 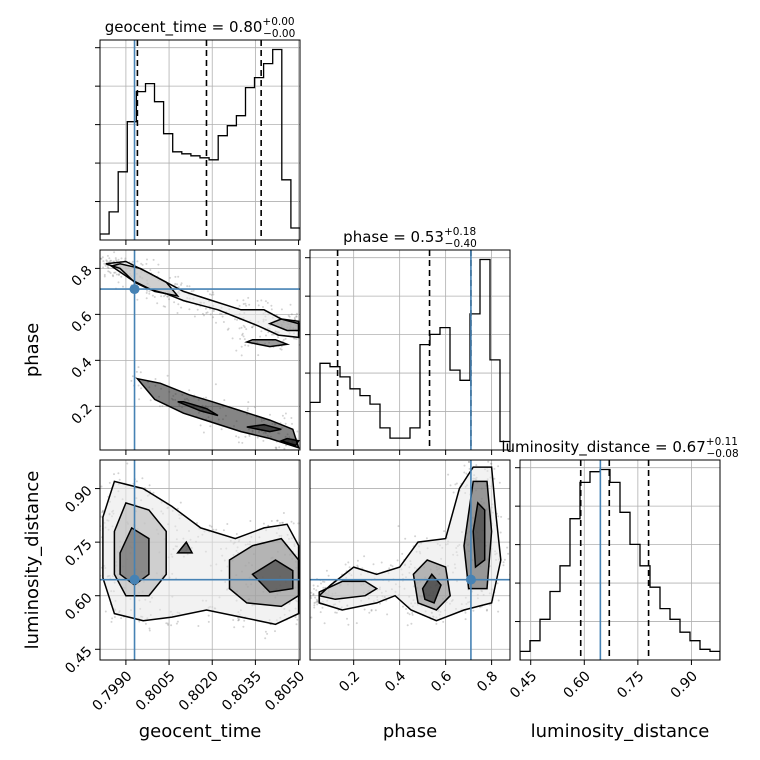 I want to click on y-tick-label: 0.75, so click(x=78, y=552).